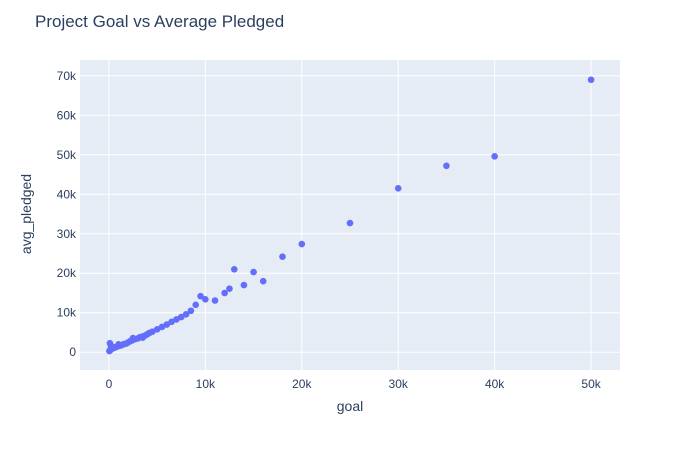  I want to click on x-axis-title: goal, so click(350, 406).